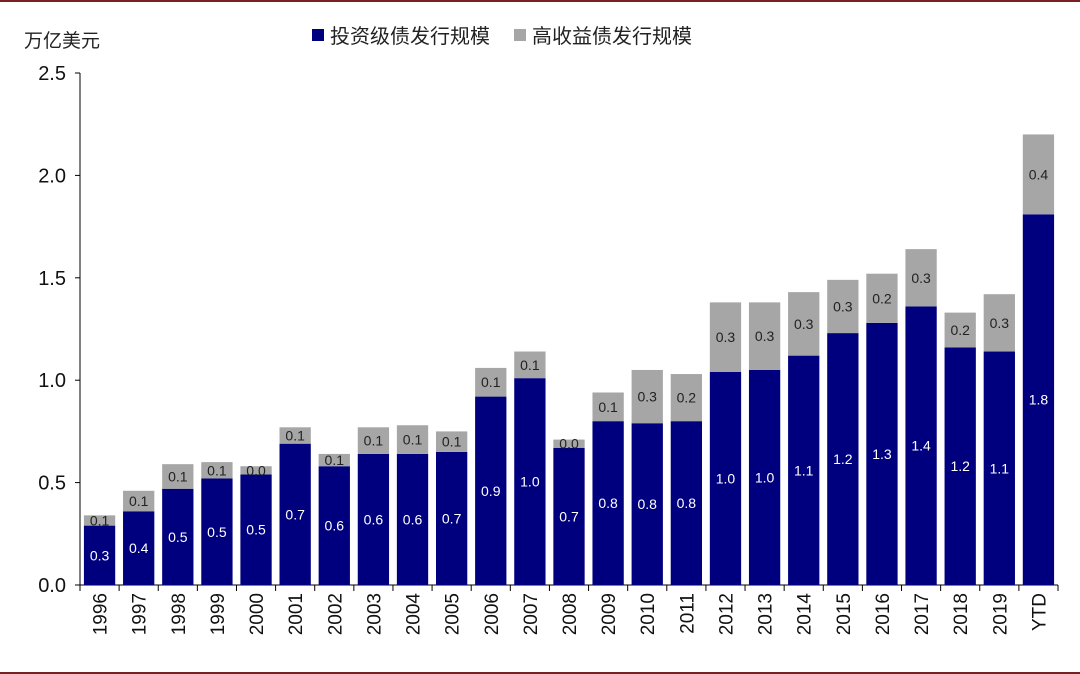 This screenshot has width=1080, height=674. What do you see at coordinates (101, 614) in the screenshot?
I see `x-tick-label: 1996` at bounding box center [101, 614].